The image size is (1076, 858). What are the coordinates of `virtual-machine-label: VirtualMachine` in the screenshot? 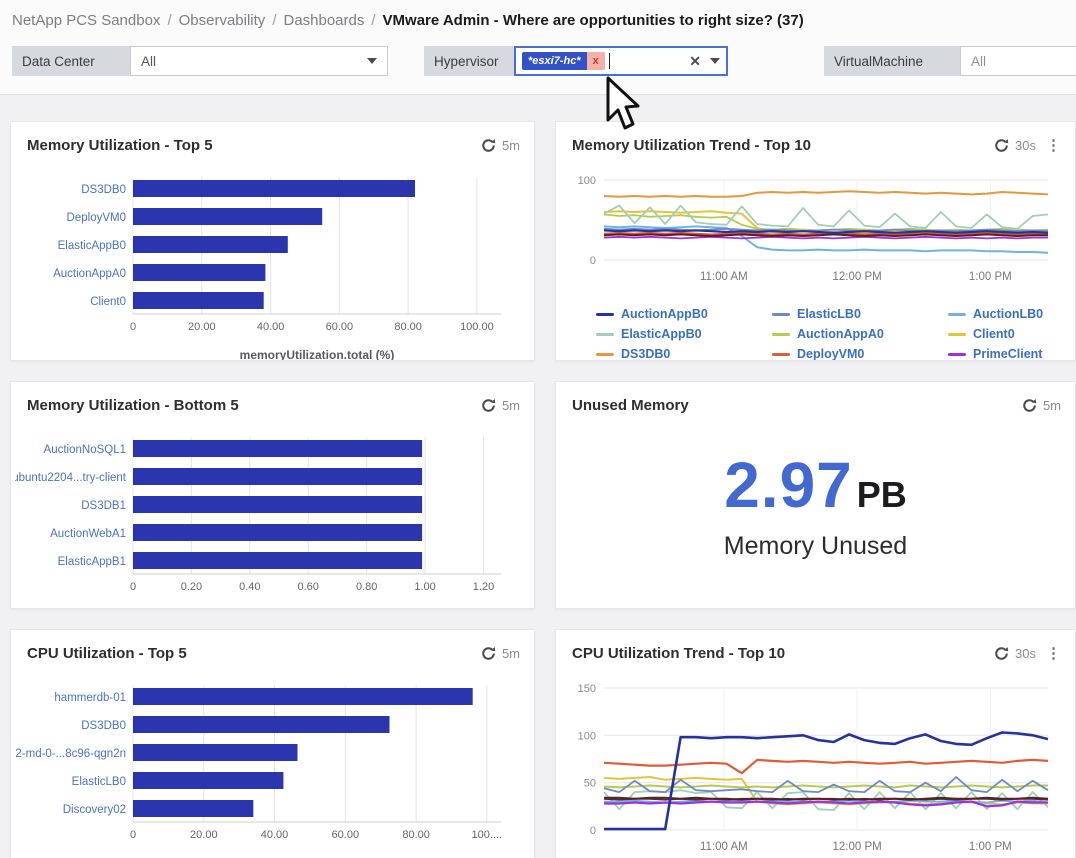 It's located at (892, 61).